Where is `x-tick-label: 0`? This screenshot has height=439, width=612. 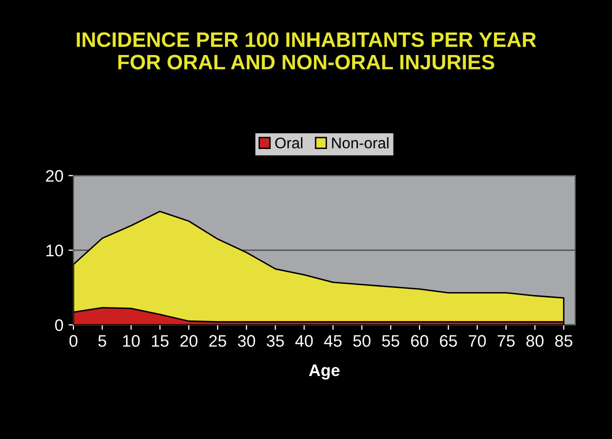 x-tick-label: 0 is located at coordinates (73, 341).